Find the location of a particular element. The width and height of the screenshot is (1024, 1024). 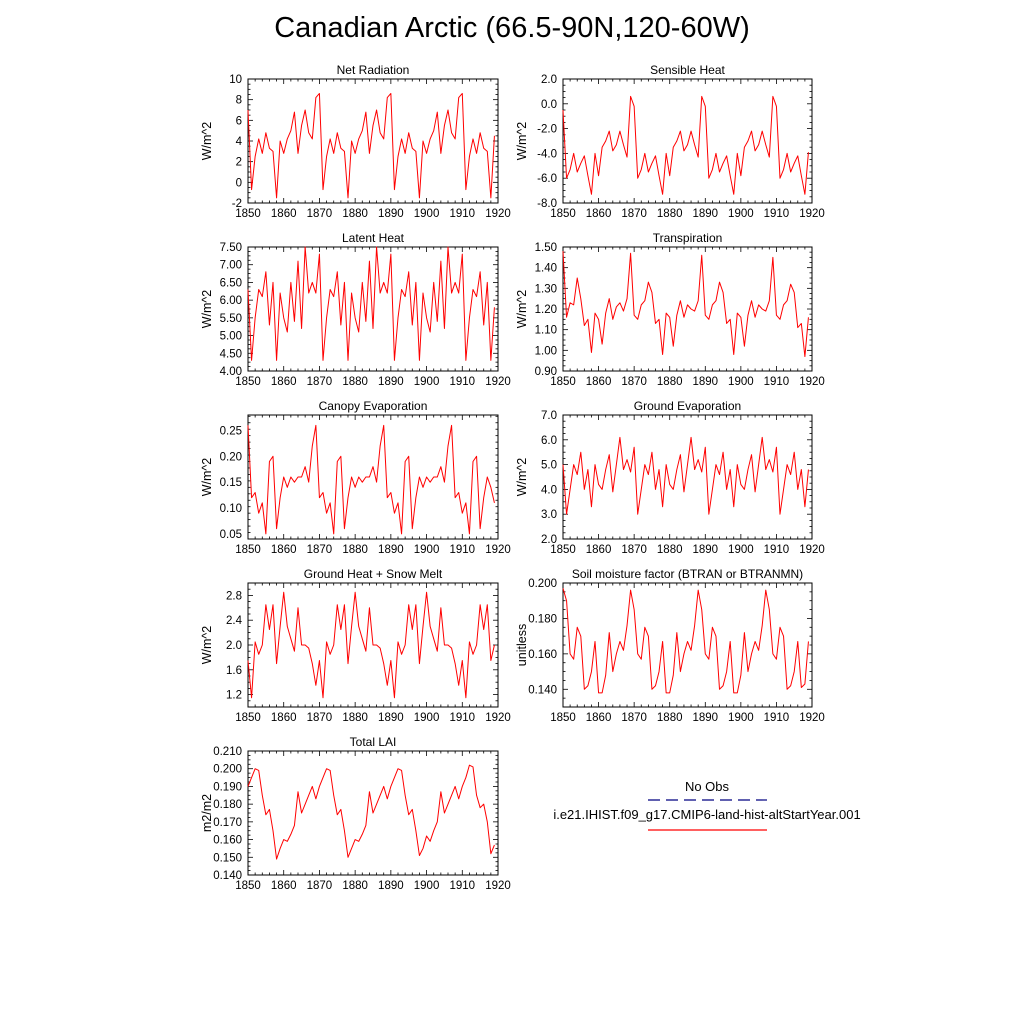

y-tick-label: 1.40 is located at coordinates (546, 269).